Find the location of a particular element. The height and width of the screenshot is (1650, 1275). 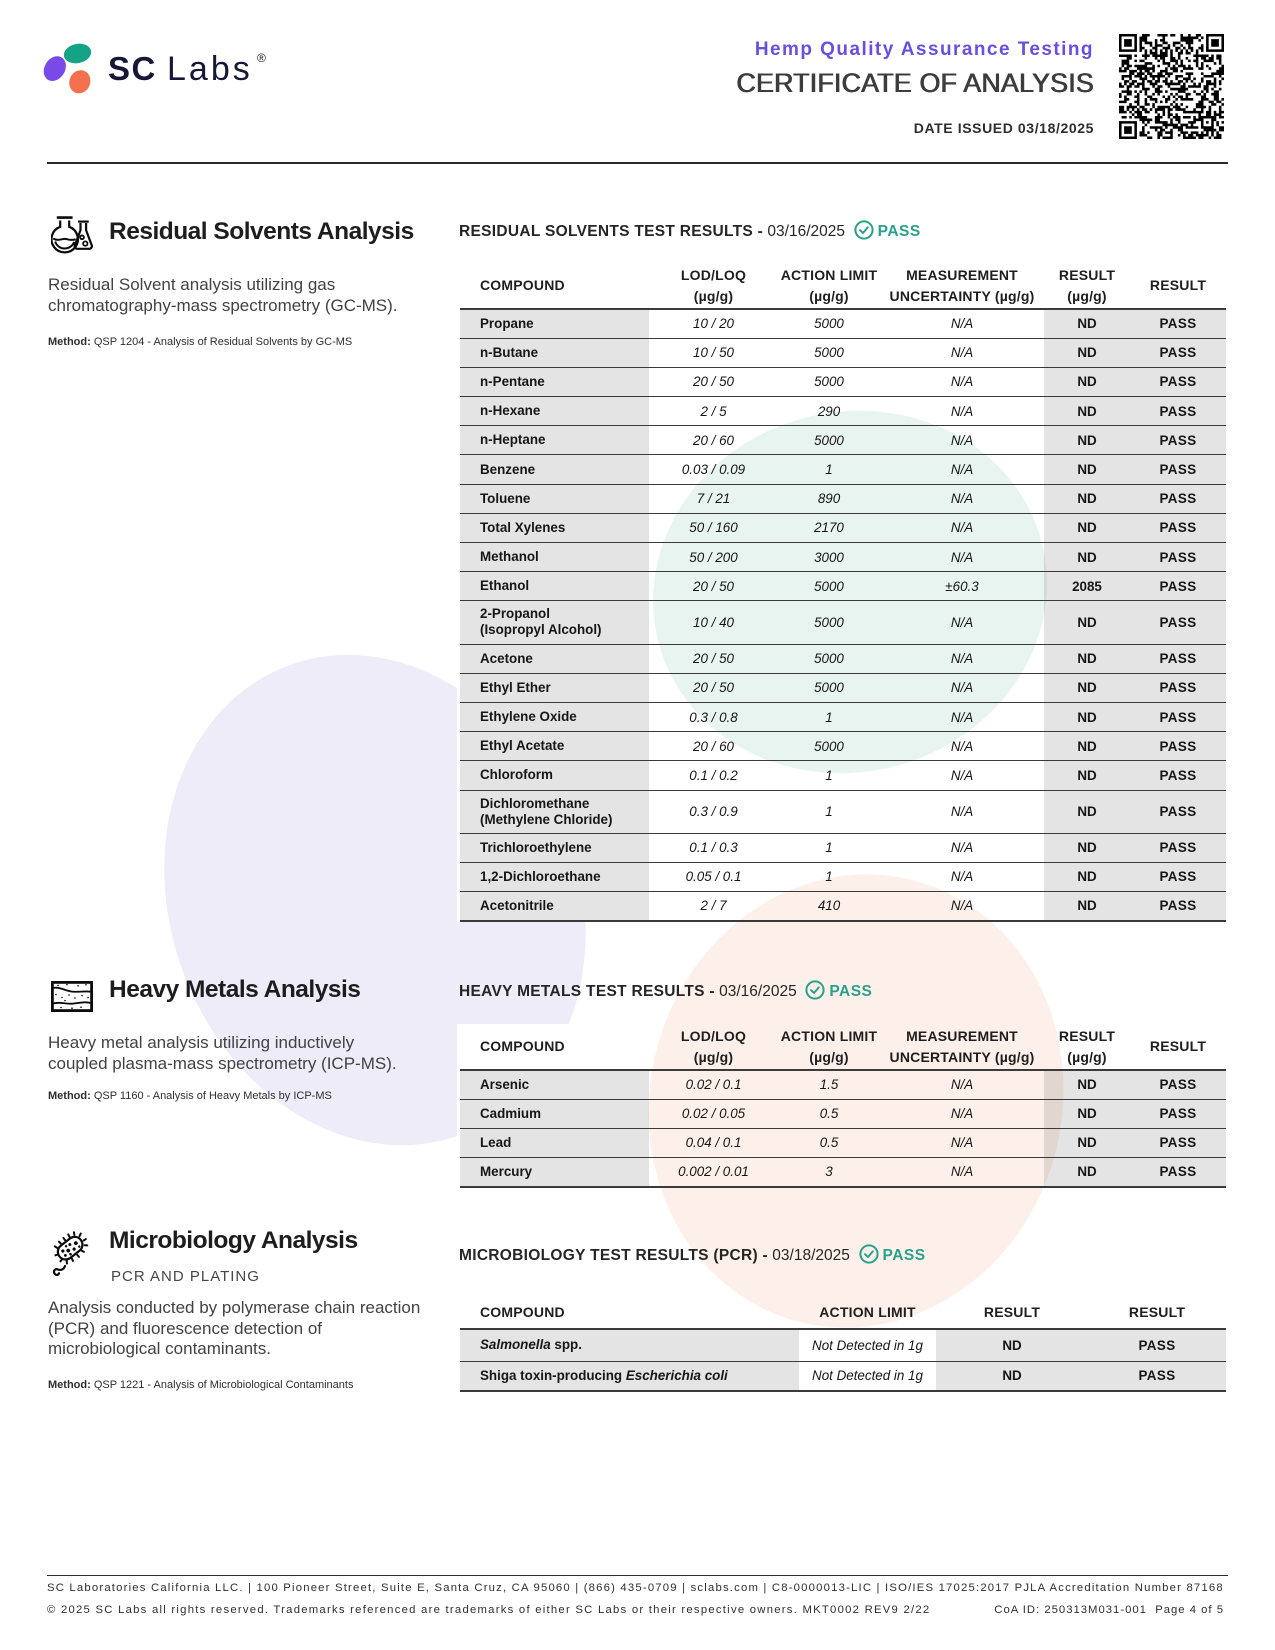

svg-text: Labs is located at coordinates (210, 69).